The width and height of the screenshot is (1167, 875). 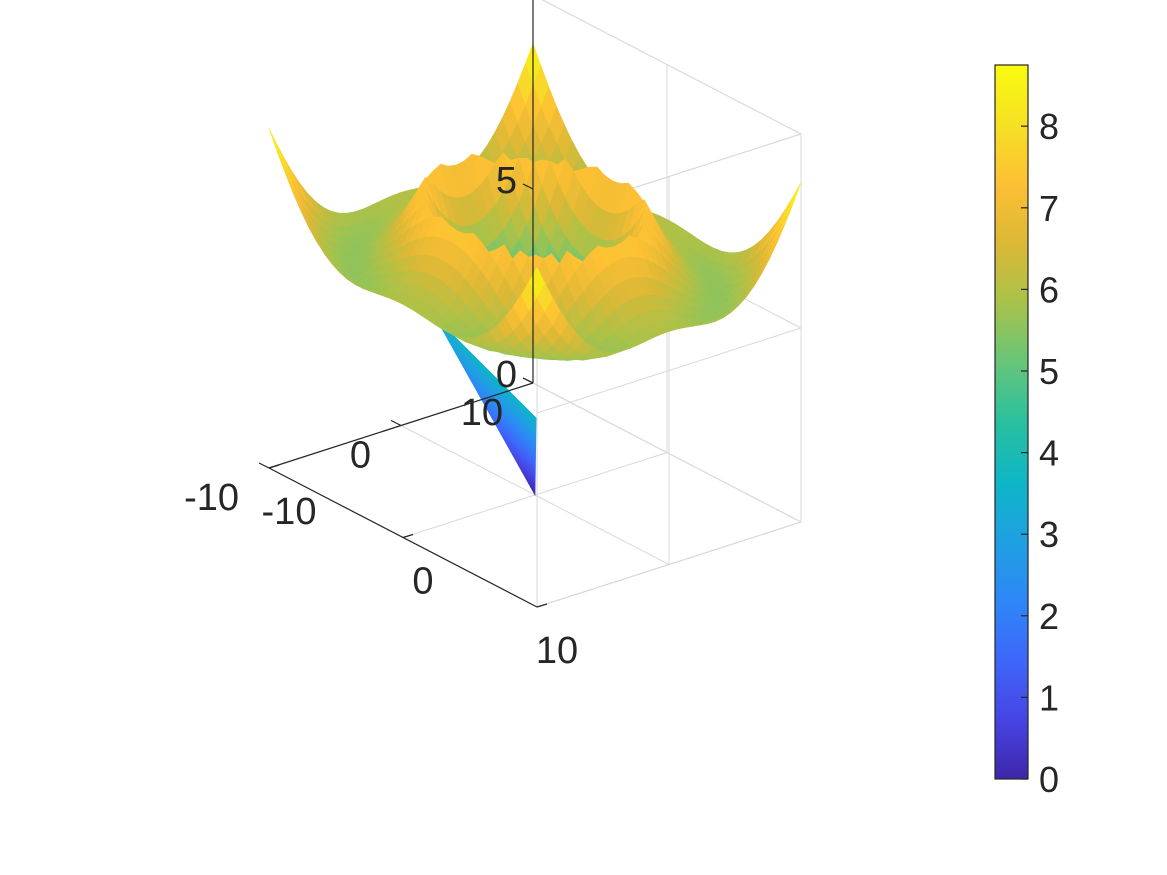 I want to click on colorbar: 0 1 2 3 4 5 6 7 8, so click(x=1026, y=432).